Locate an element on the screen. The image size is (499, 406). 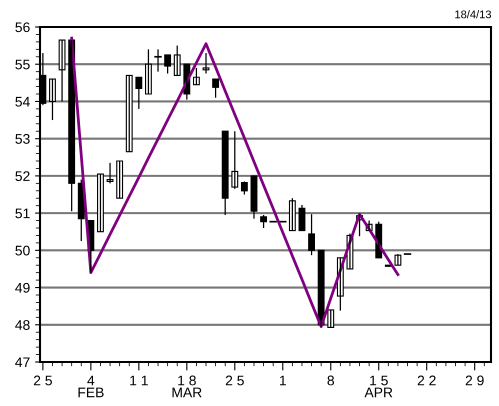
y-tick-label: 47 is located at coordinates (22, 362).